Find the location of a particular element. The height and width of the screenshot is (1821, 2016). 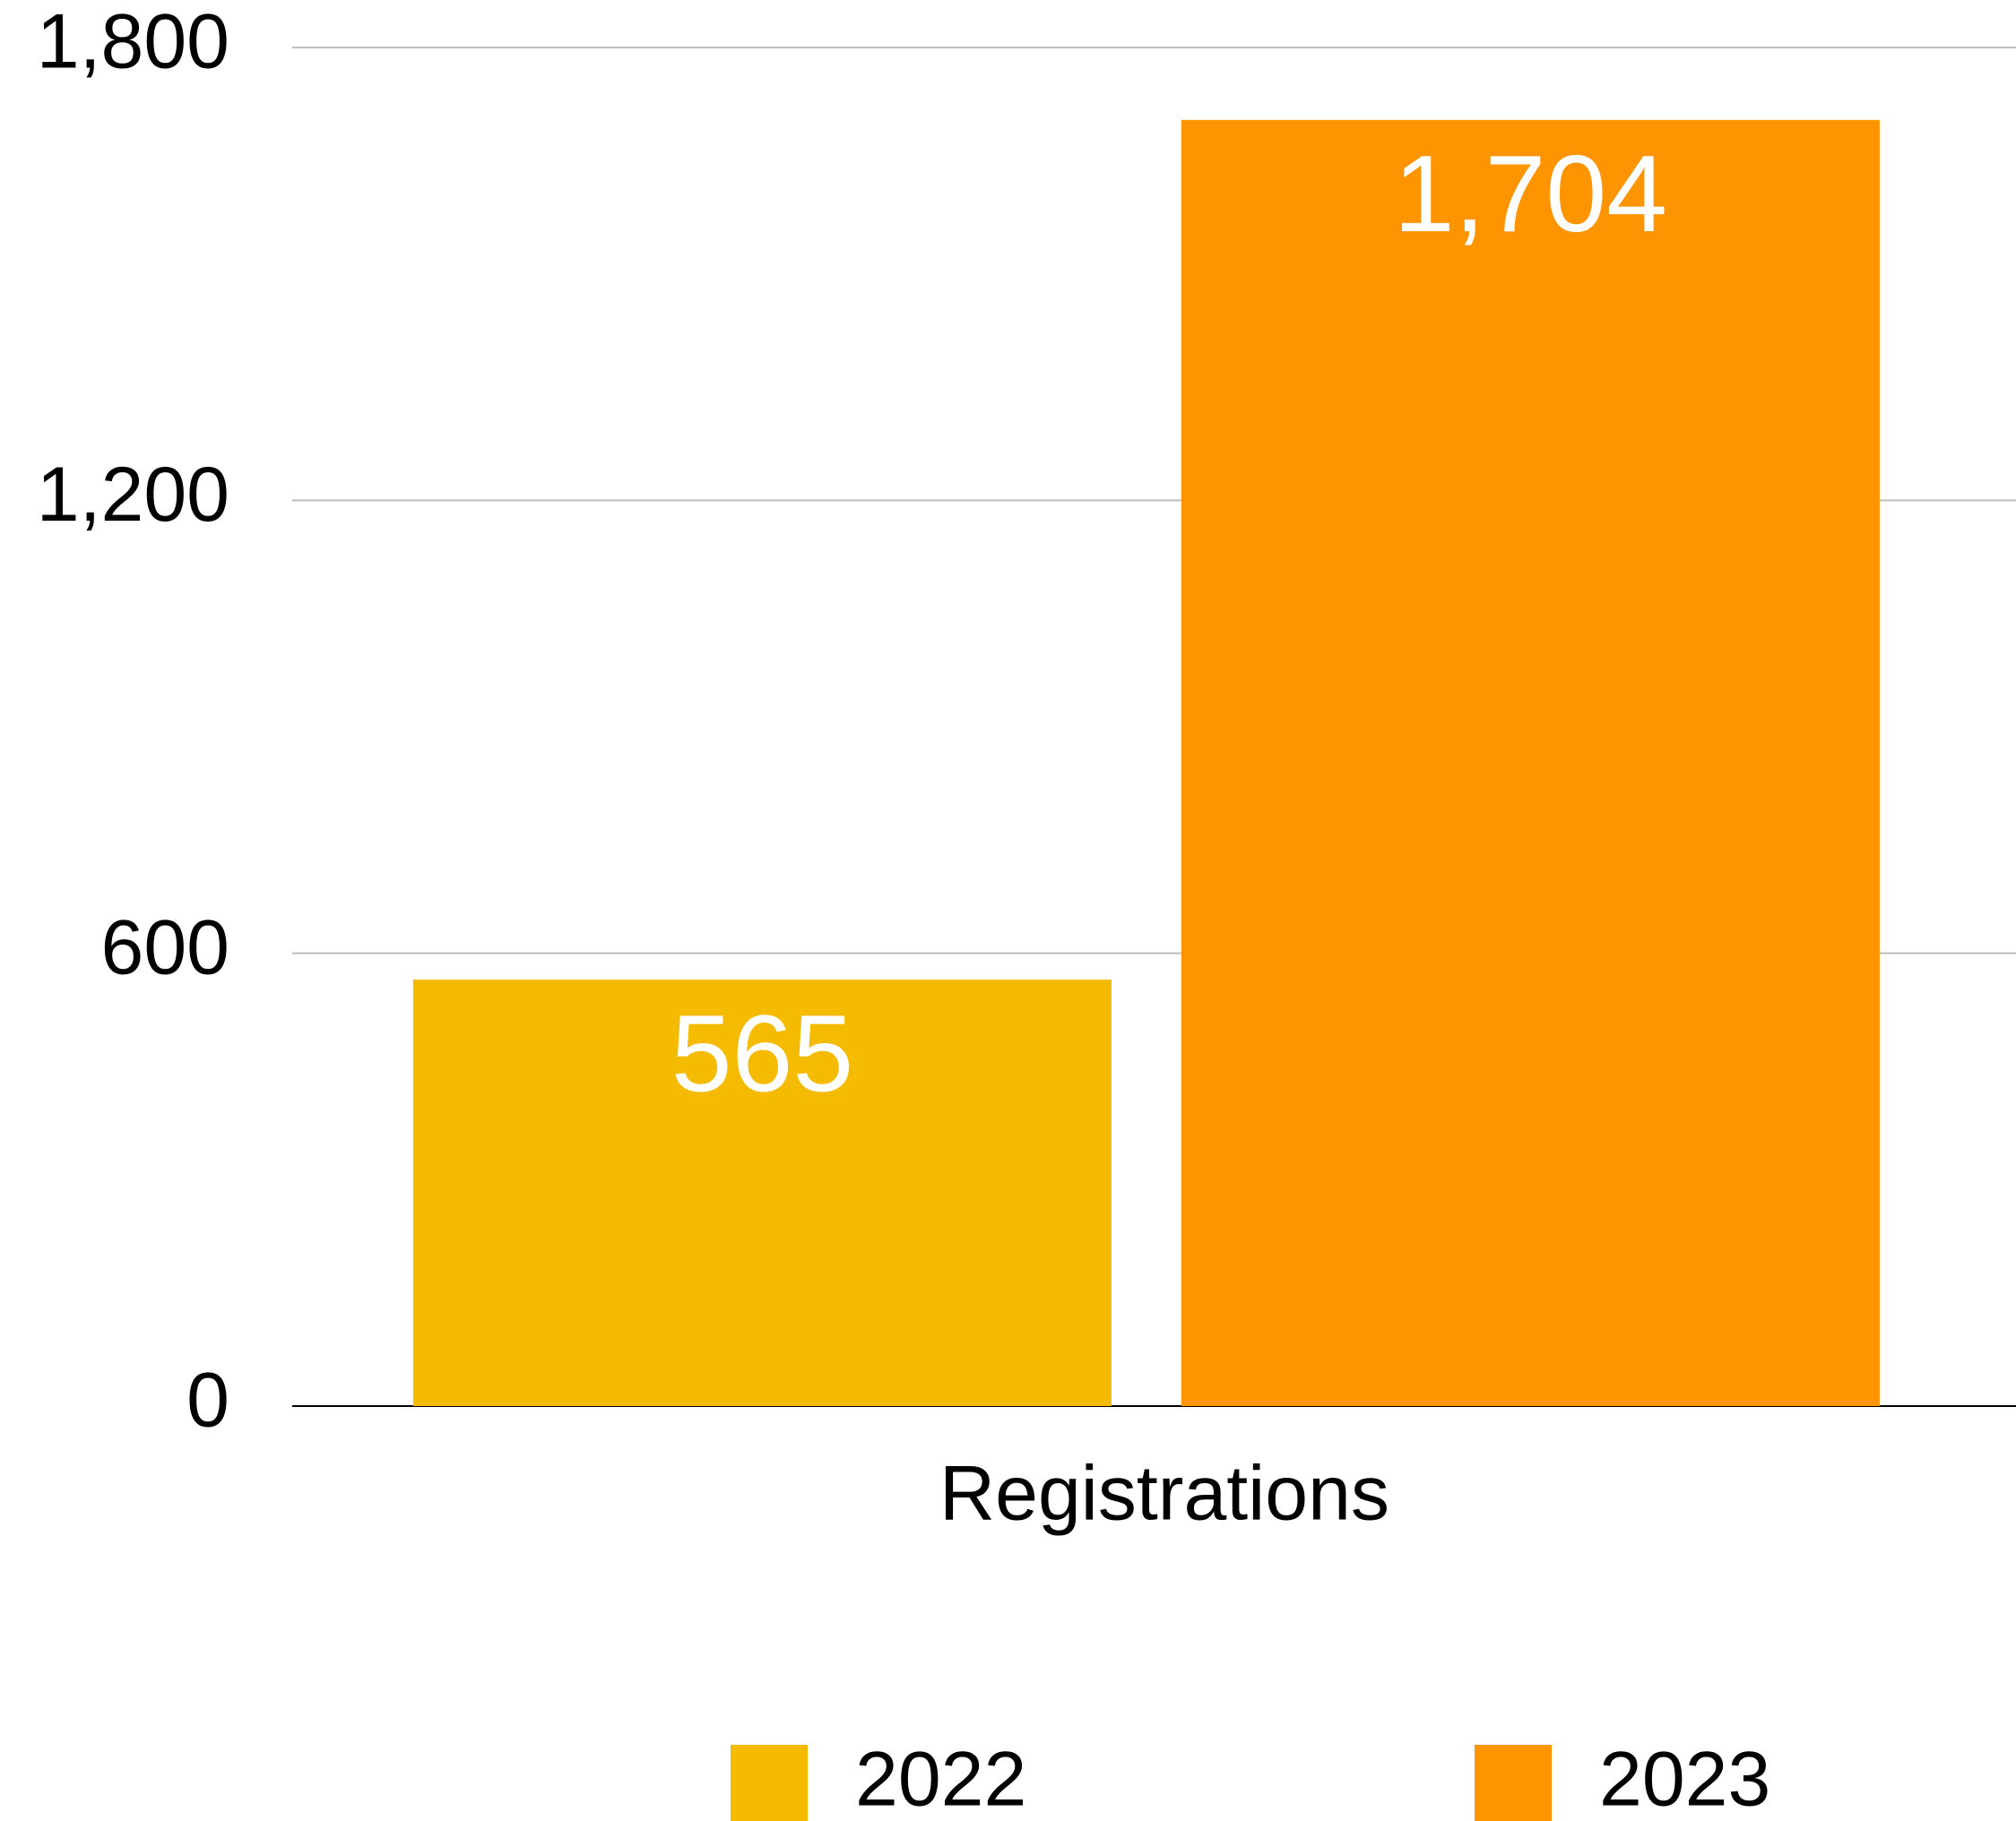

legend-label: 2023 is located at coordinates (1684, 1779).